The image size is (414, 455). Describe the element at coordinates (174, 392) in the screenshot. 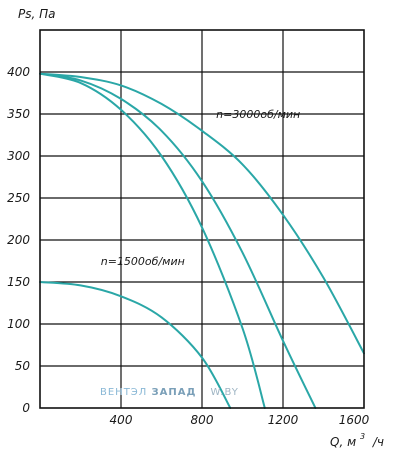

I see `watermark-part2: ЗАПАД` at that location.